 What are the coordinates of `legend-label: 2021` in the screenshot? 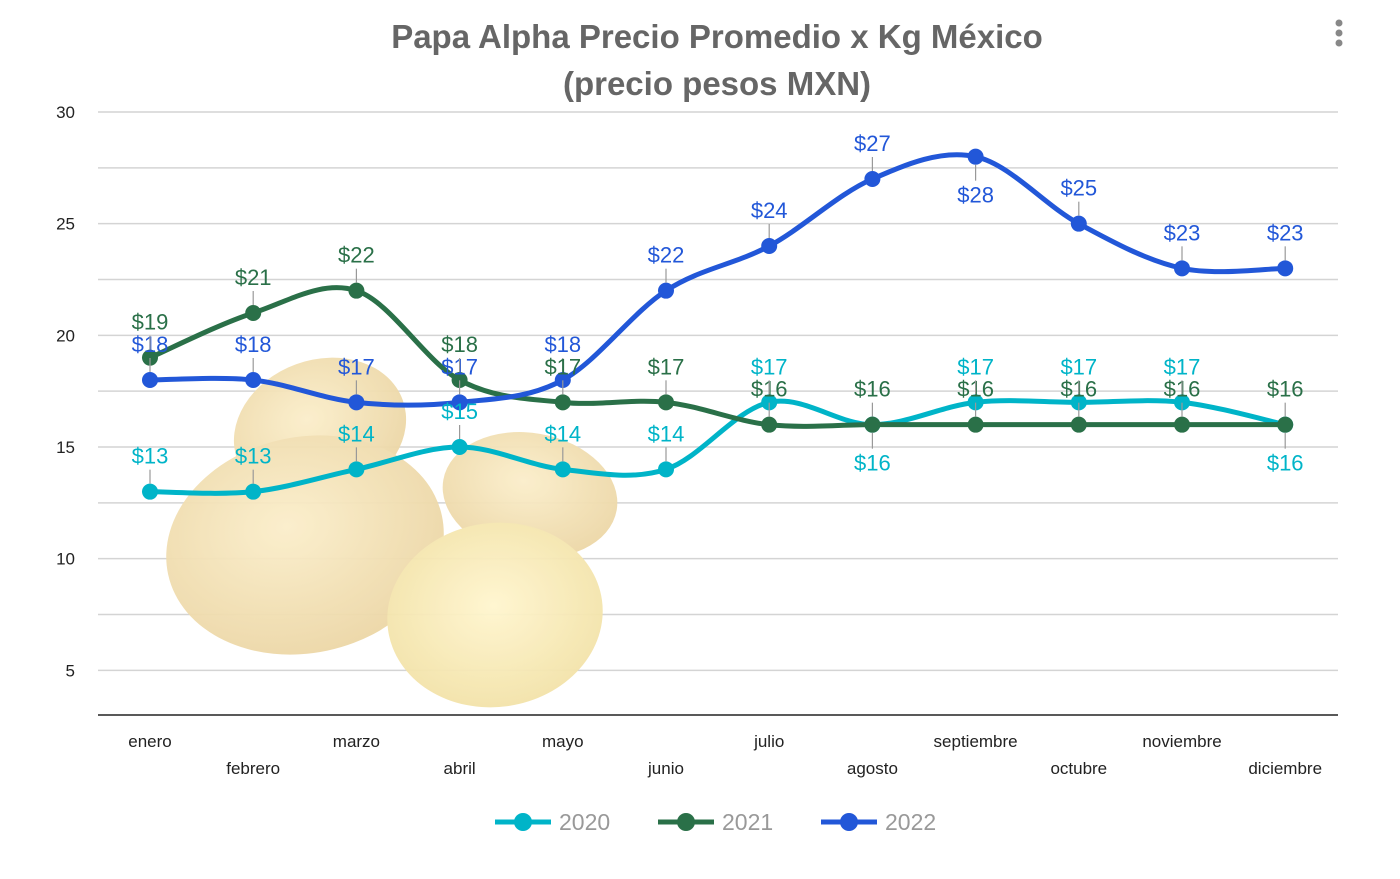 It's located at (747, 822).